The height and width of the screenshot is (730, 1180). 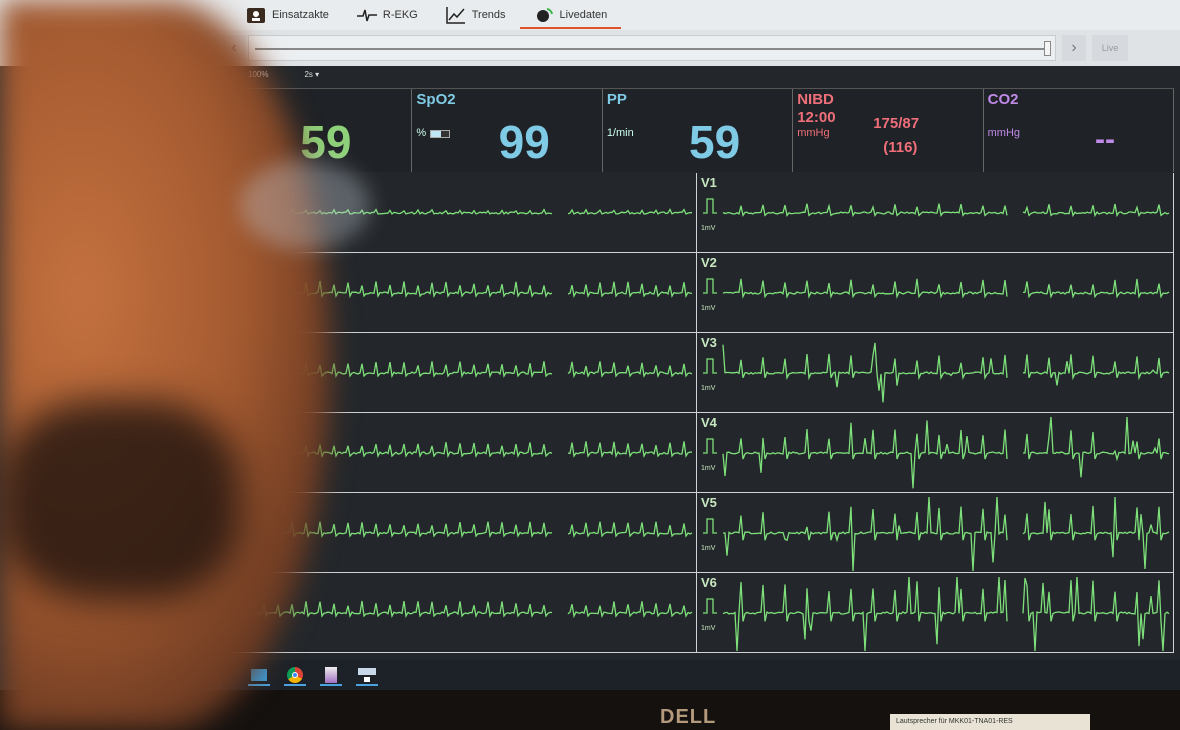 I want to click on tab-einsatzakte: Einsatzakte, so click(x=287, y=15).